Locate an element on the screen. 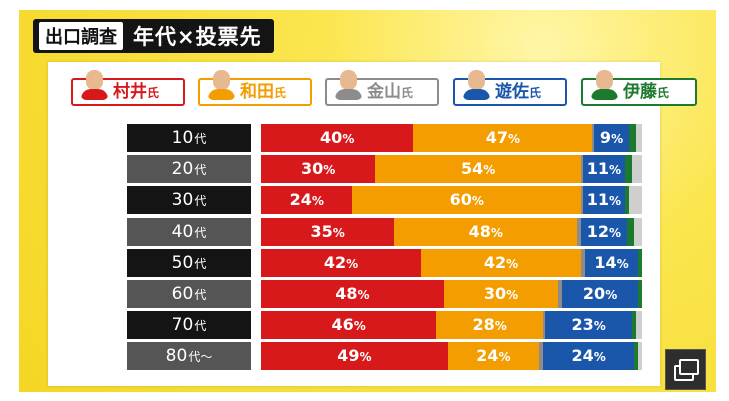 Image resolution: width=729 pixels, height=401 pixels. bar-track: 24% 60% 11% is located at coordinates (451, 200).